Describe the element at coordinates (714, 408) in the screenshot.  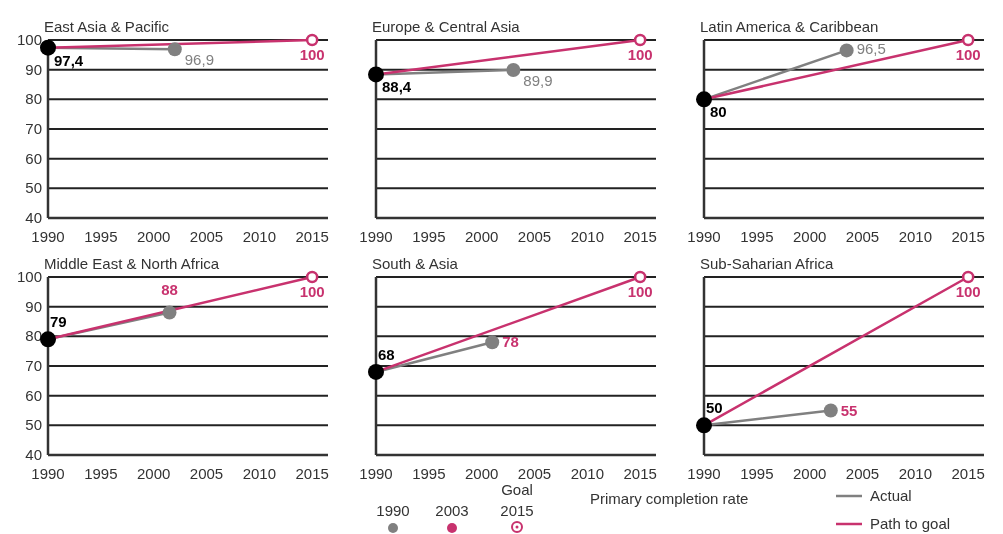
I see `data-label: 50` at that location.